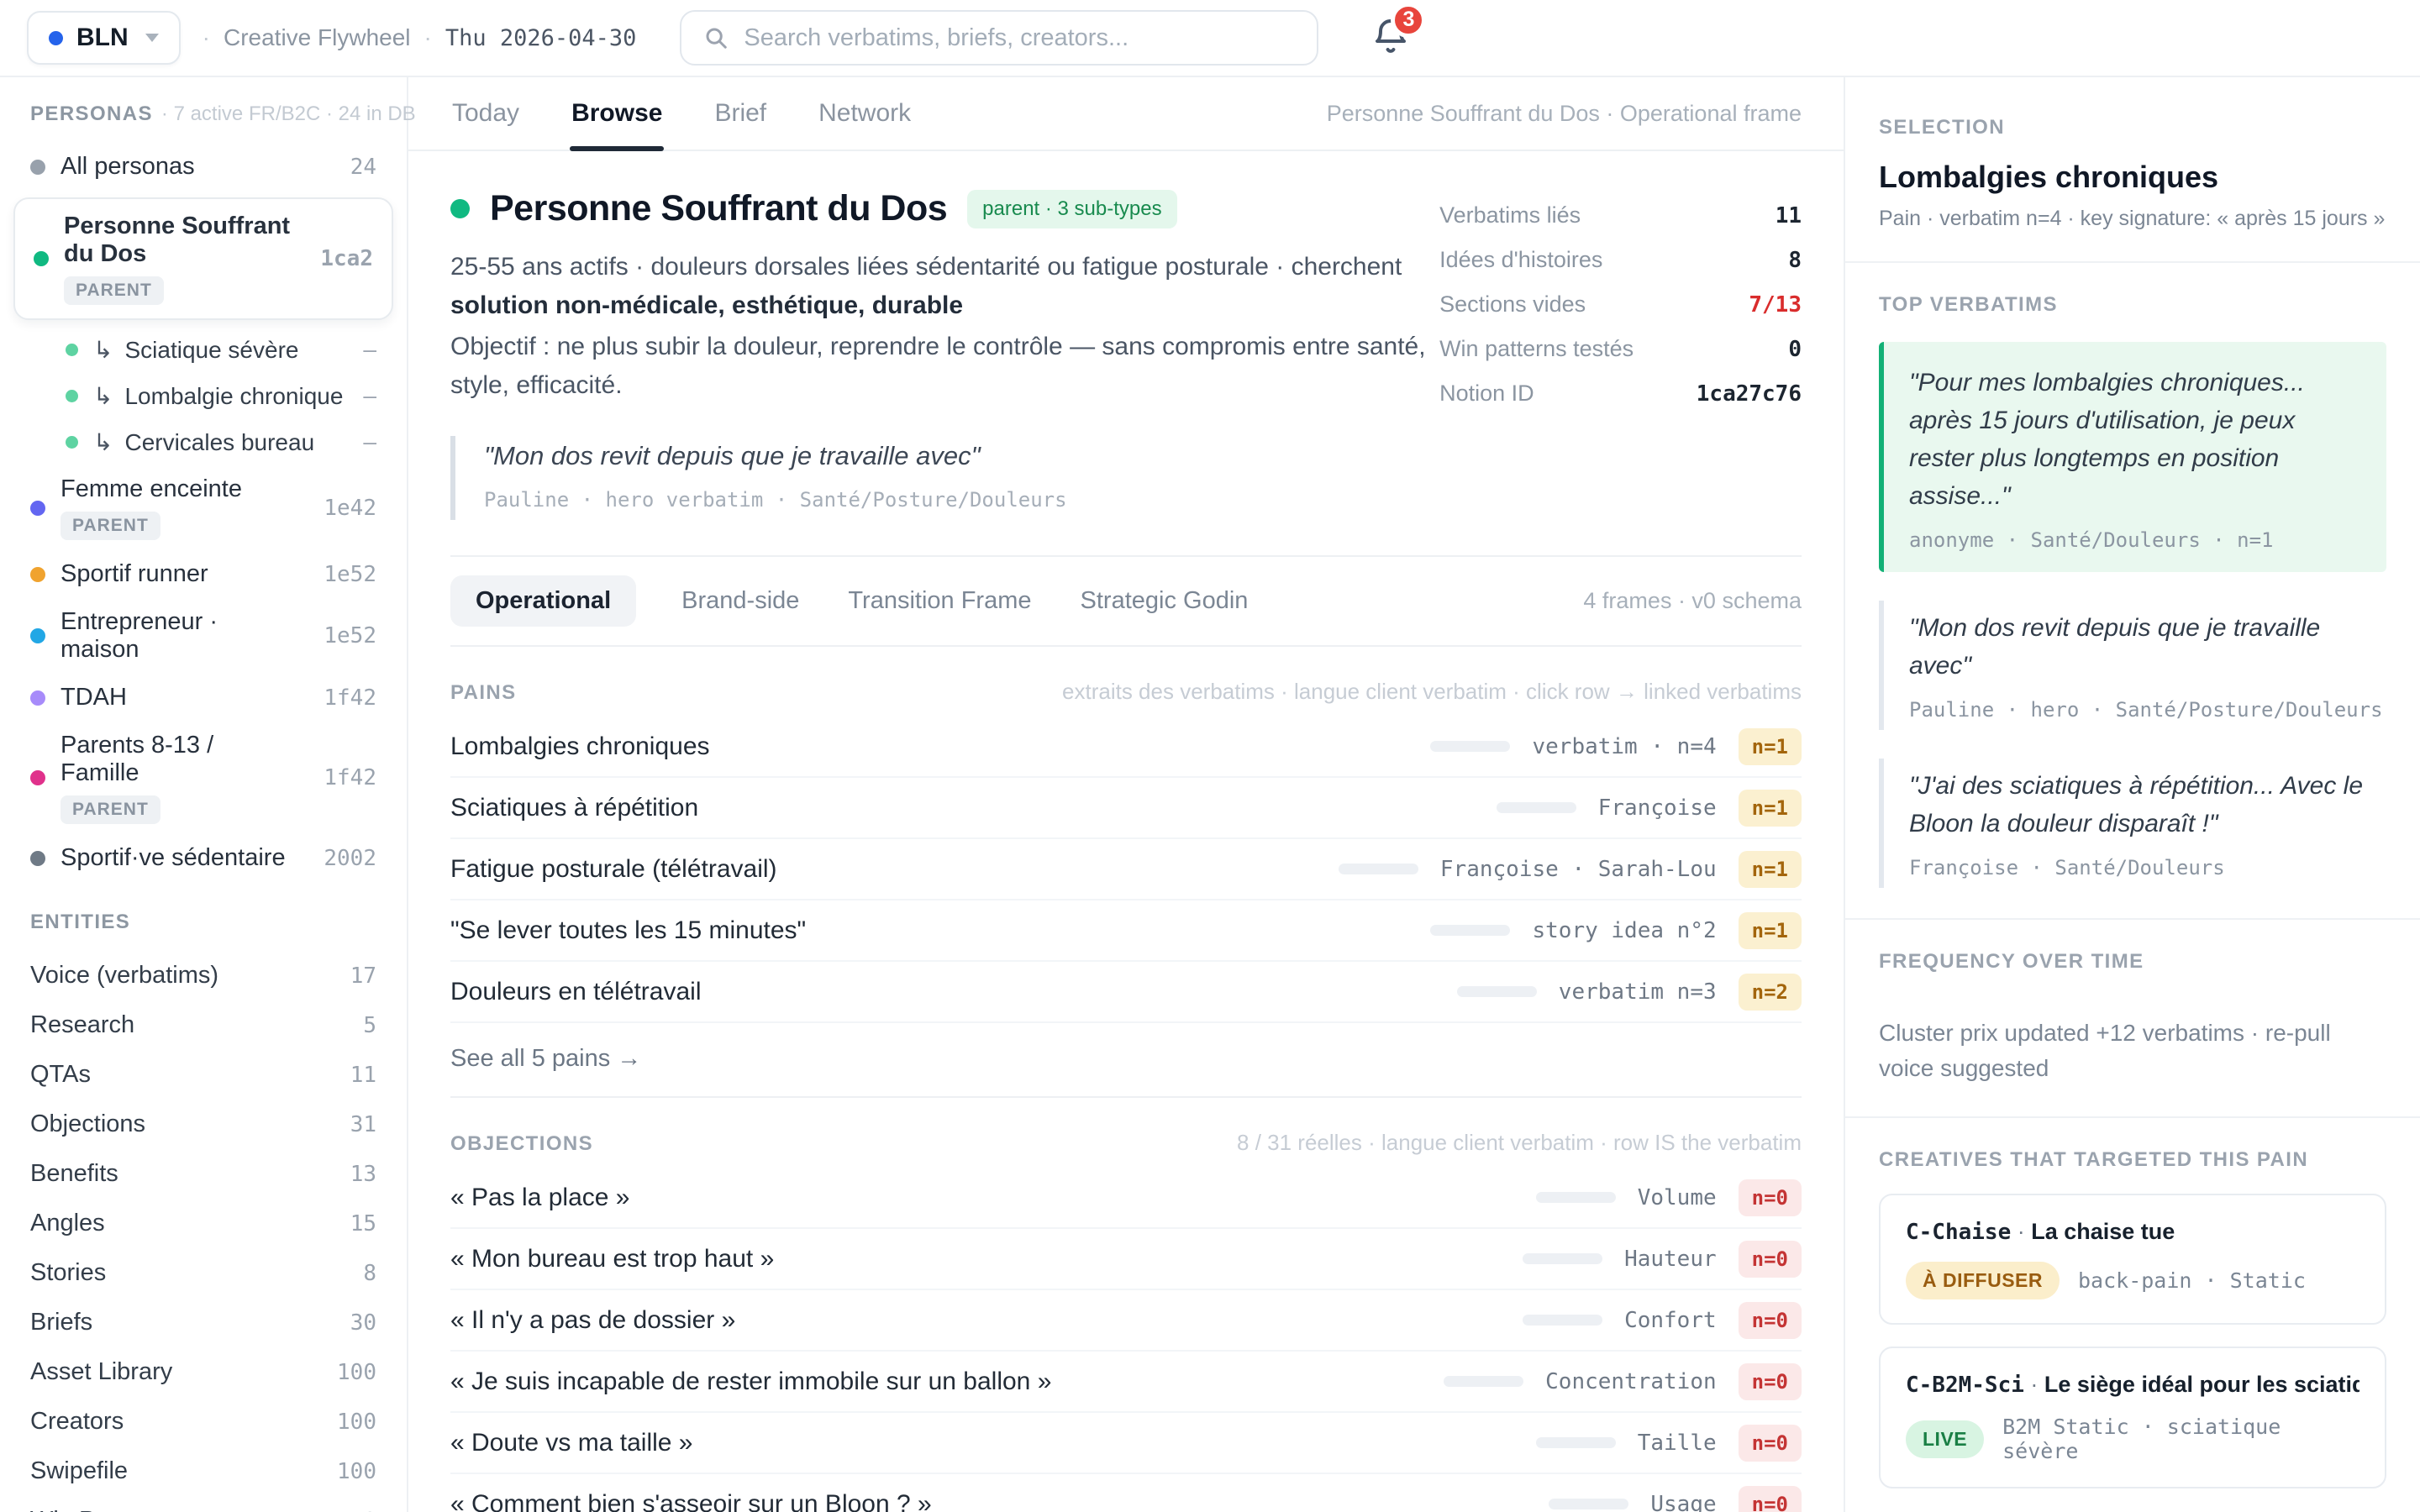 This screenshot has height=1512, width=2420. I want to click on persona-type-badge: parent · 3 sub-types, so click(1072, 208).